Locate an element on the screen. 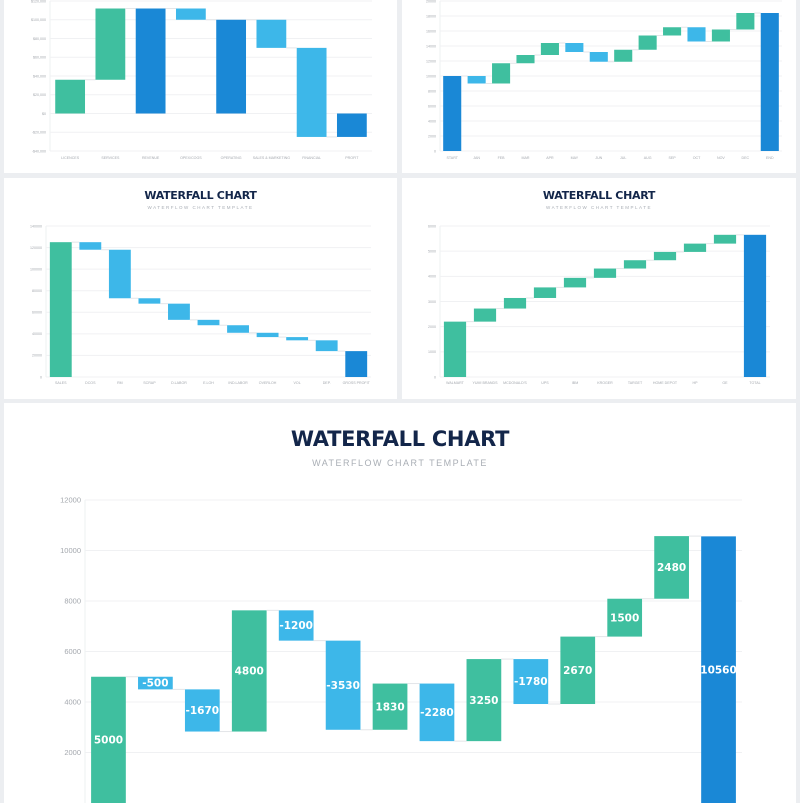  x-tick-label: AUG is located at coordinates (648, 158).